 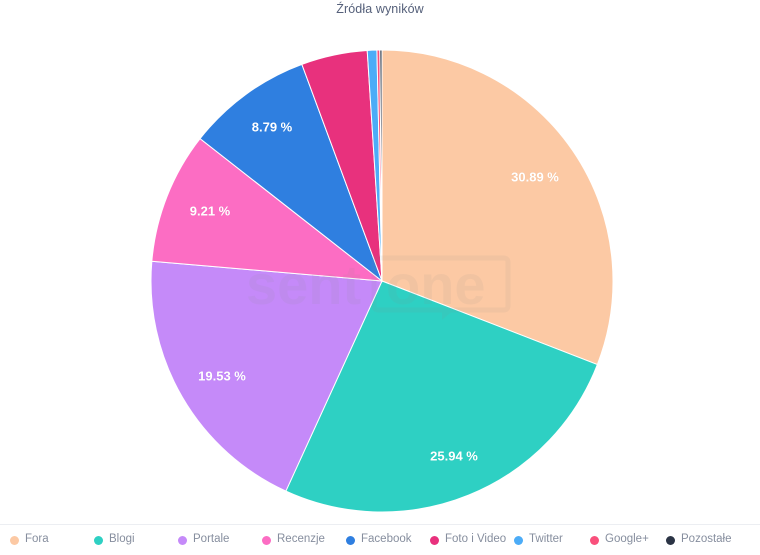 I want to click on legend-item-facebook: Facebook, so click(x=379, y=540).